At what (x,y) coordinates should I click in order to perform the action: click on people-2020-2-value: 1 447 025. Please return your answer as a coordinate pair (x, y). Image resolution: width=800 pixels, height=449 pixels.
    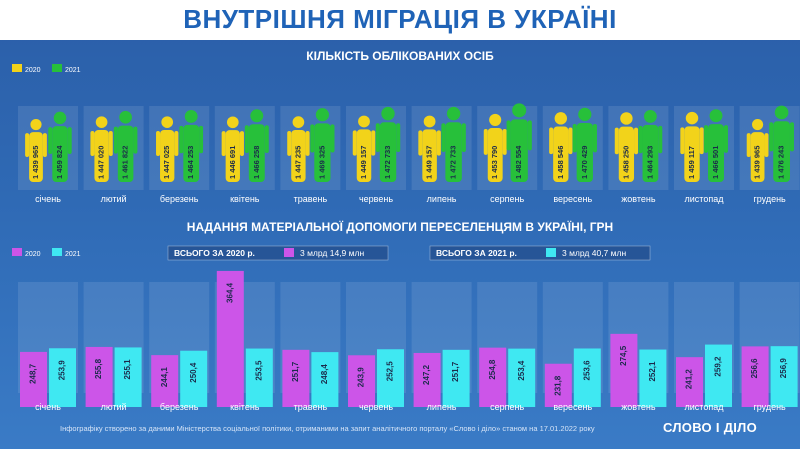
    Looking at the image, I should click on (166, 162).